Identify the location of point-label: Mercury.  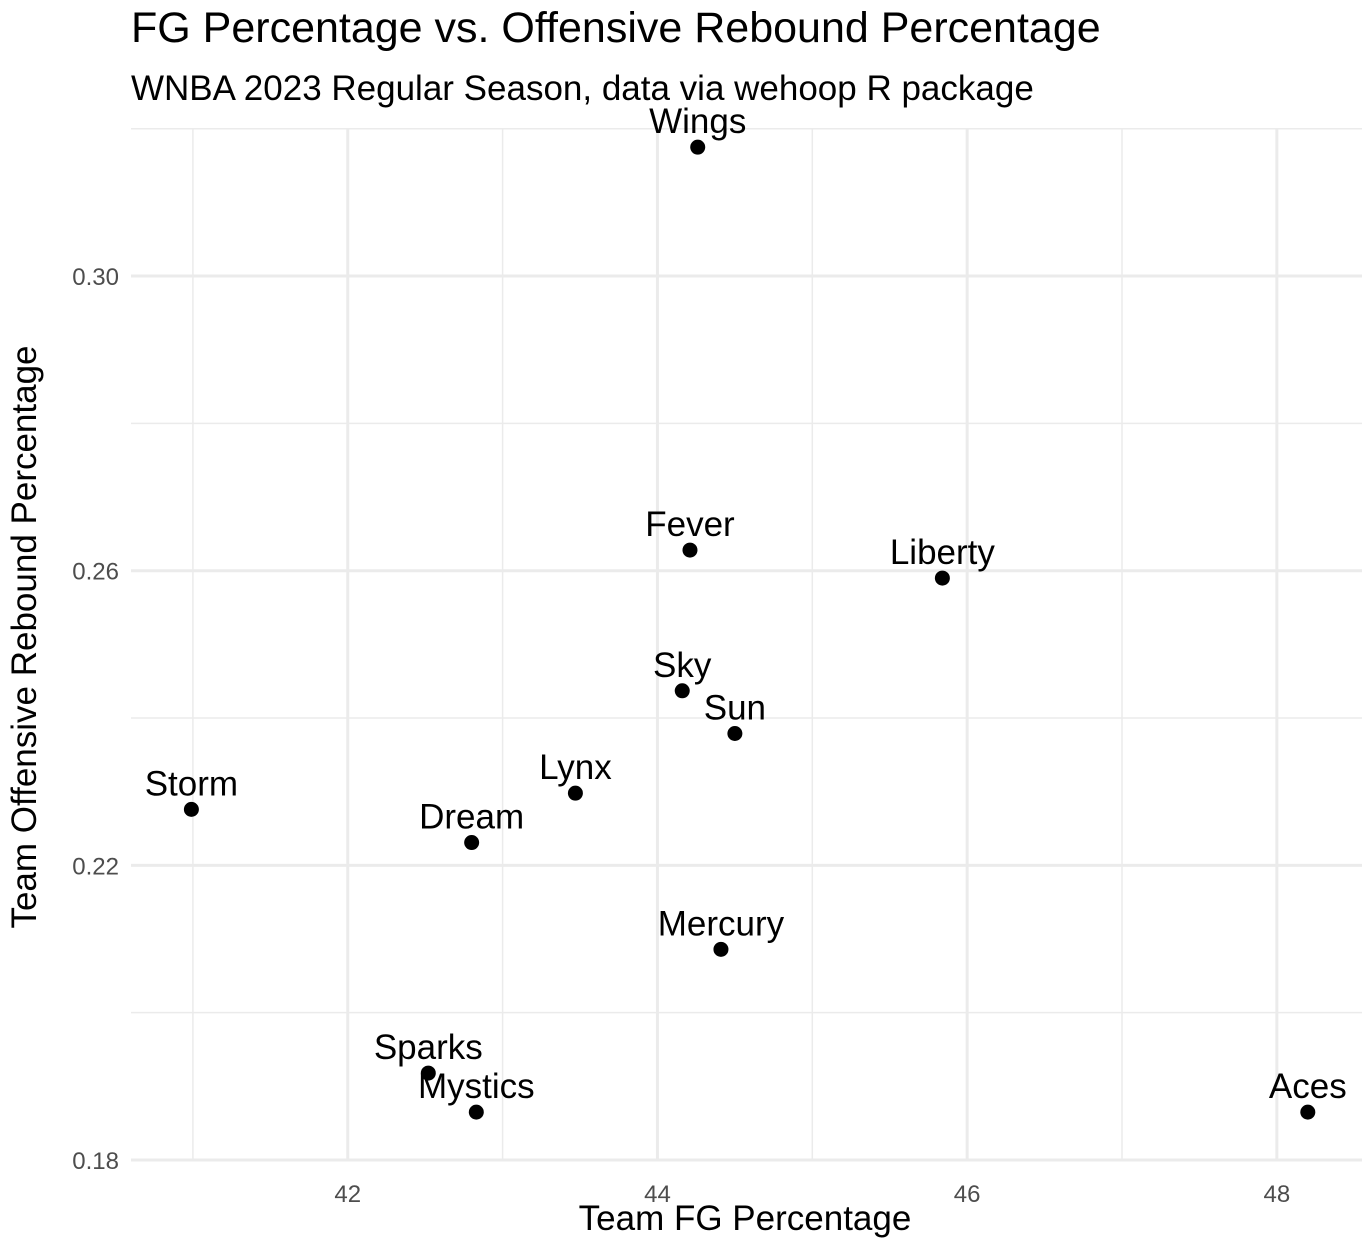
(721, 923).